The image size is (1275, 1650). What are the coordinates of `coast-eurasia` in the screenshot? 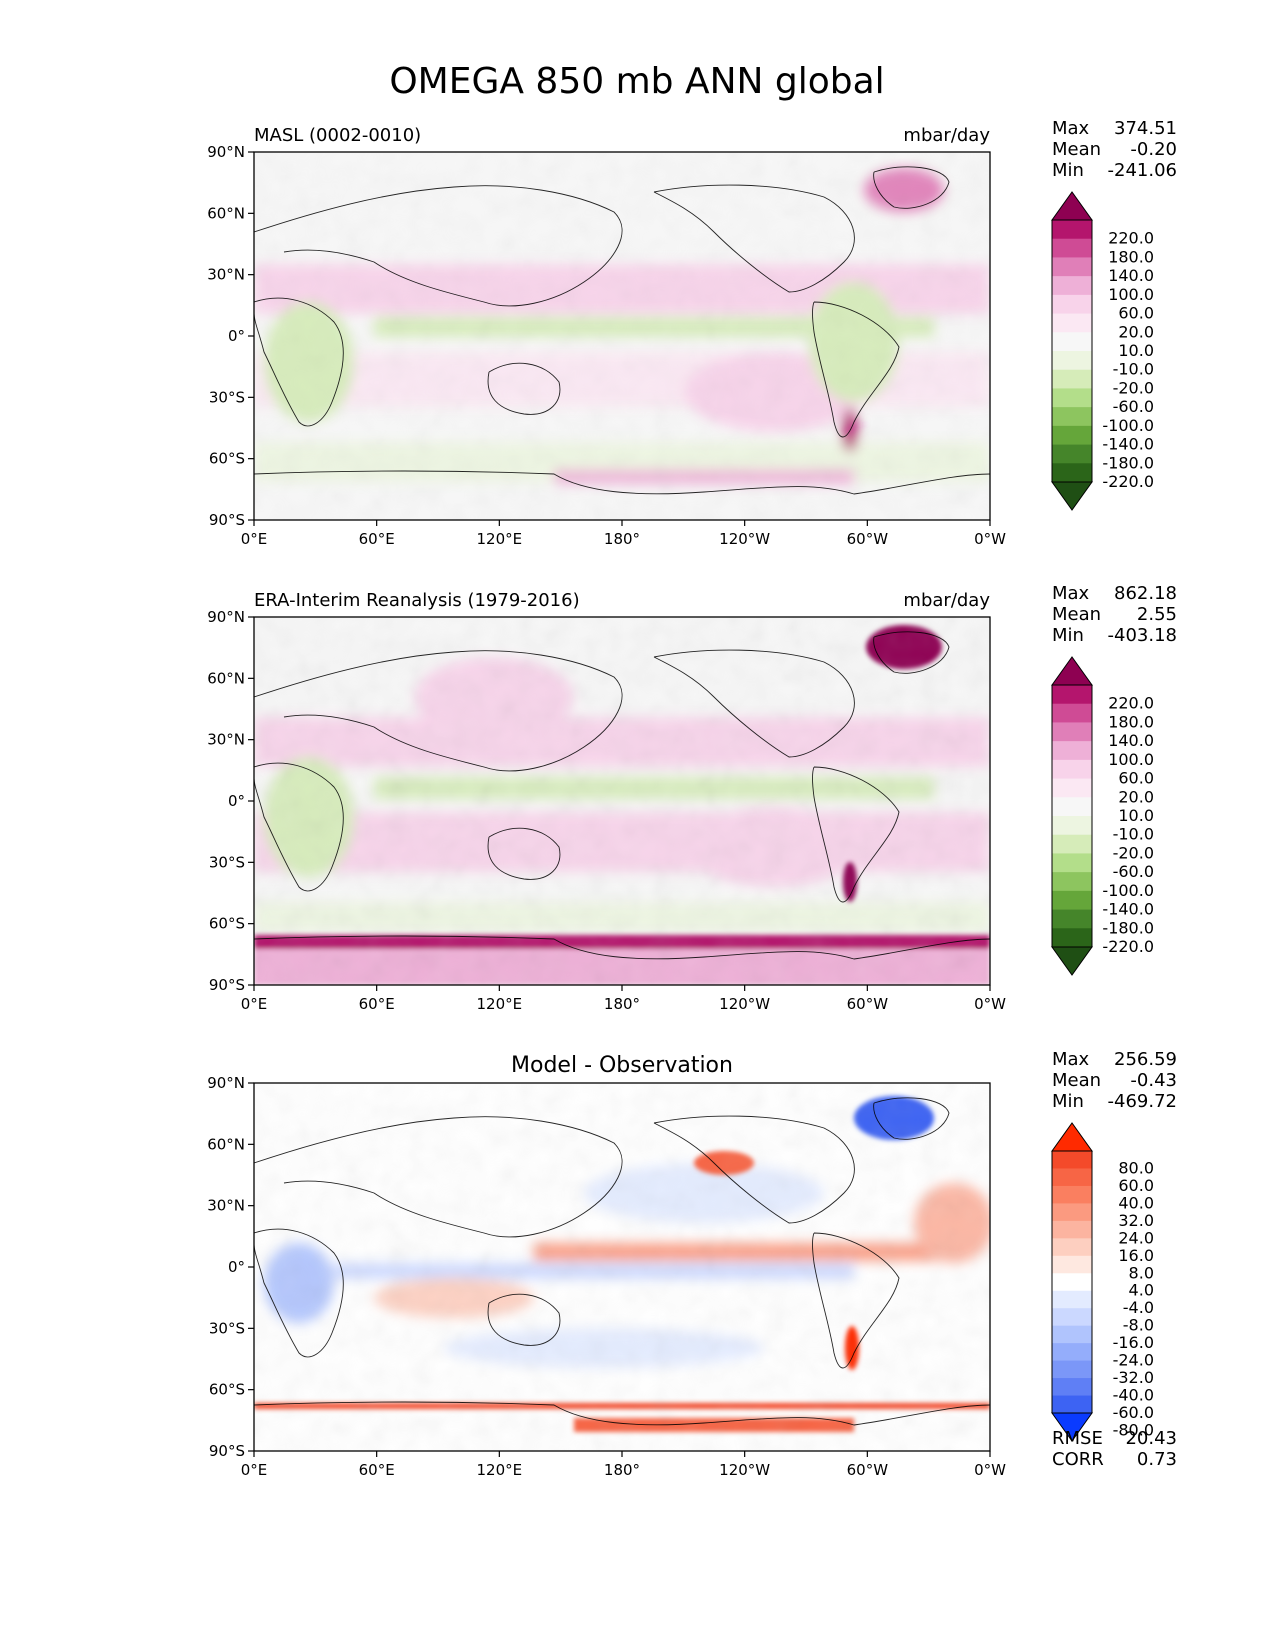 It's located at (438, 711).